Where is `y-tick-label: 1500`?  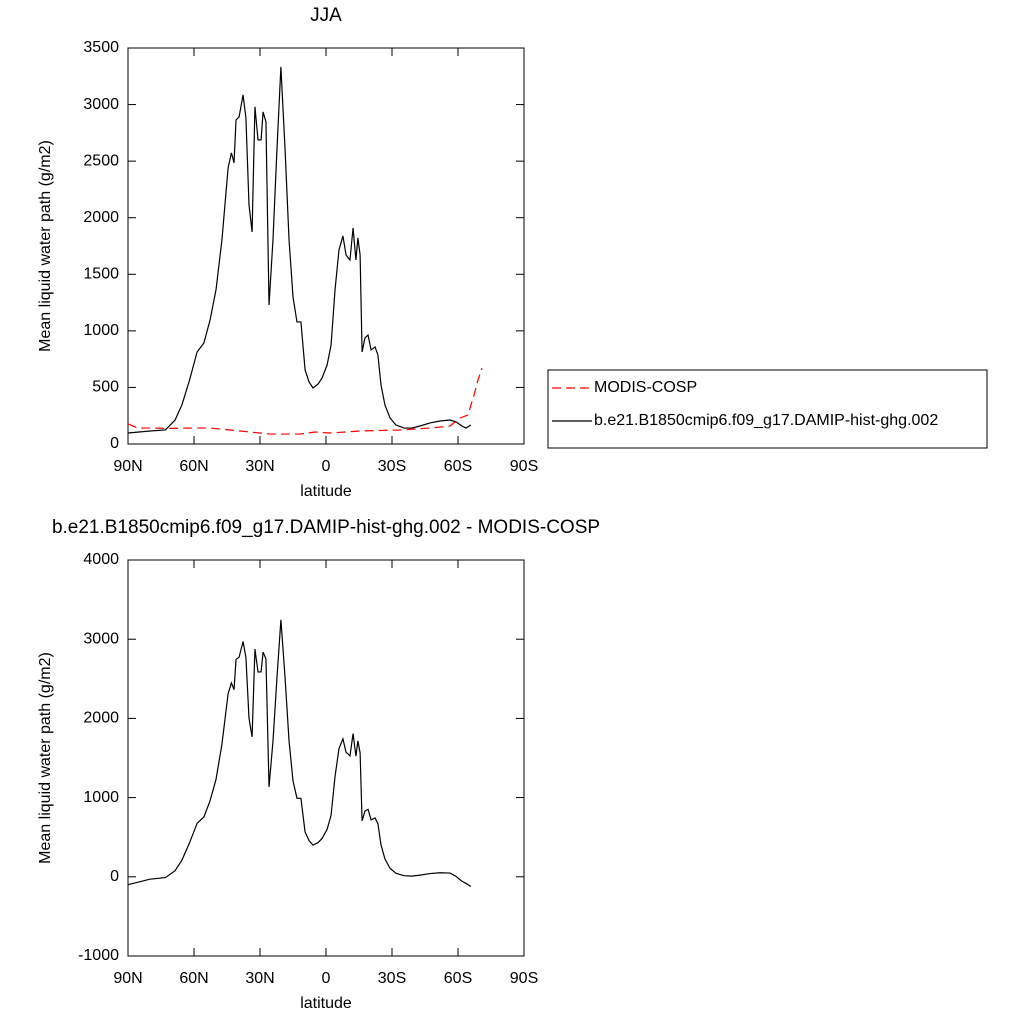 y-tick-label: 1500 is located at coordinates (101, 274).